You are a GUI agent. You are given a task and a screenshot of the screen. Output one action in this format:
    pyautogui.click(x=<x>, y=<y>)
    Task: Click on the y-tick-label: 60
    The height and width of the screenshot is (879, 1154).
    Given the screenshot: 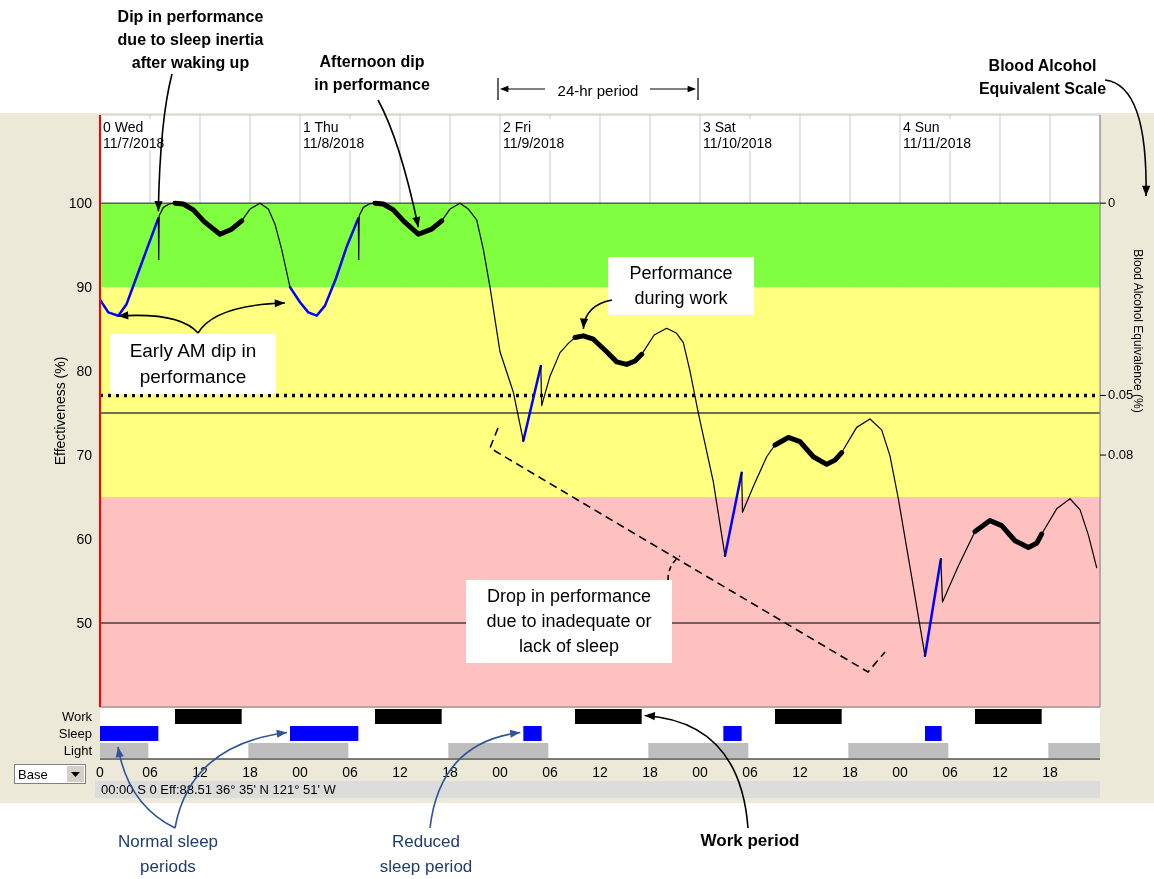 What is the action you would take?
    pyautogui.click(x=84, y=539)
    